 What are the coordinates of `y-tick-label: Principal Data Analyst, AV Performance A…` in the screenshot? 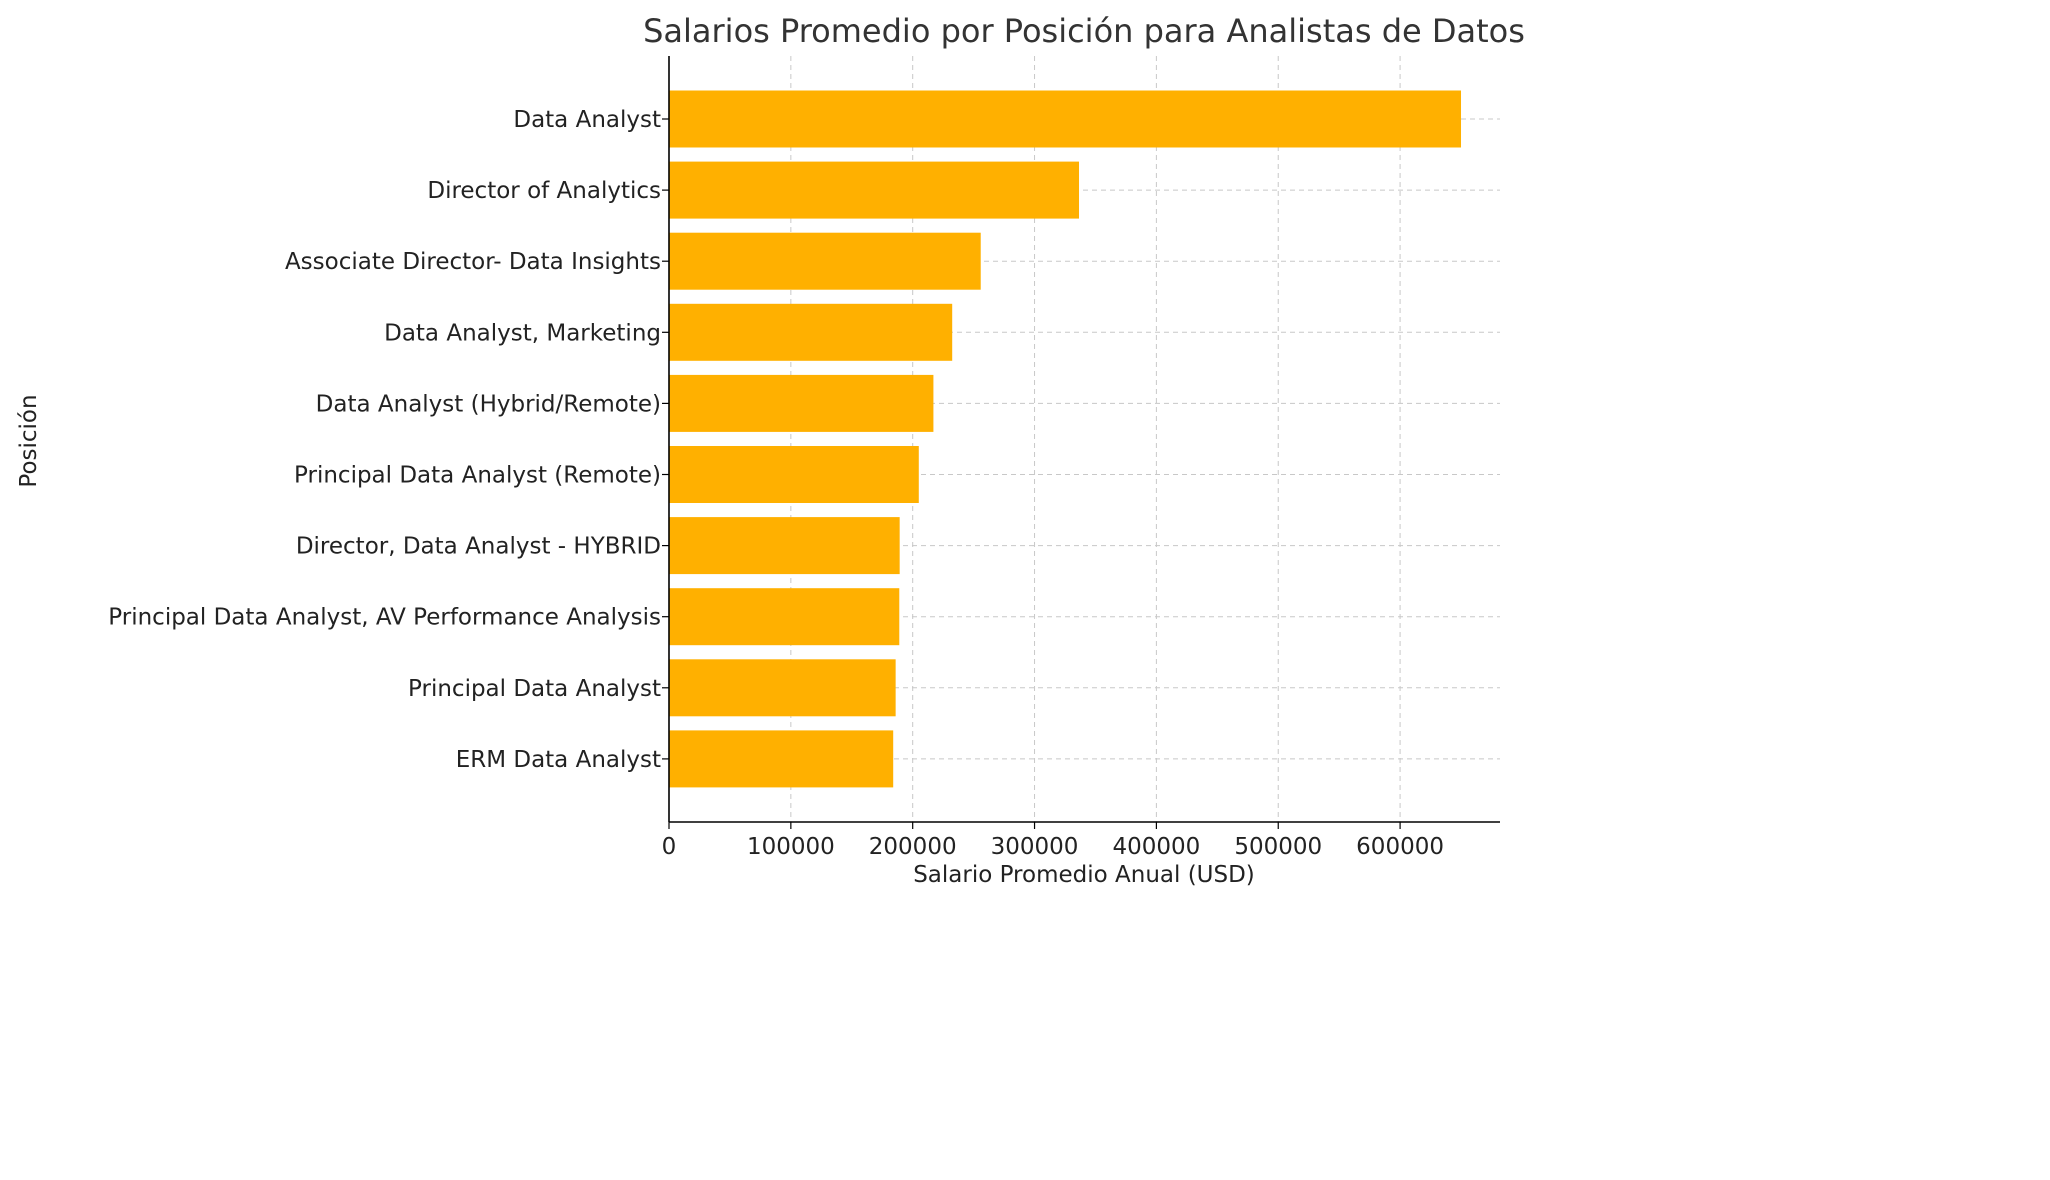 It's located at (384, 618).